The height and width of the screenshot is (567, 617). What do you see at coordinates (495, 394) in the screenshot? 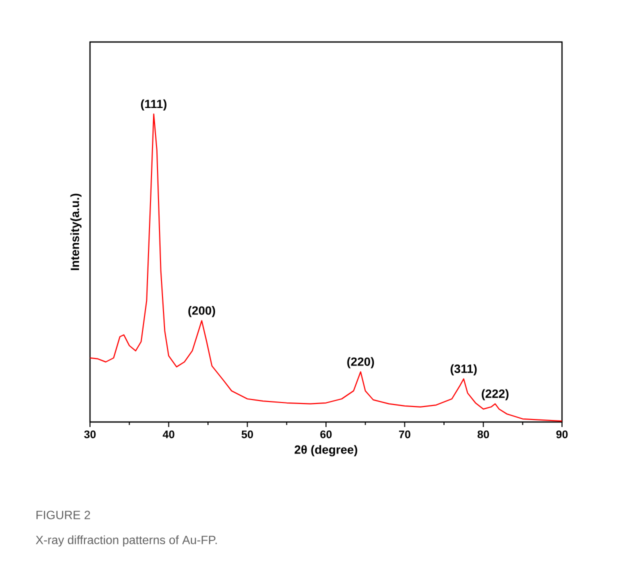
I see `annotation: (222)` at bounding box center [495, 394].